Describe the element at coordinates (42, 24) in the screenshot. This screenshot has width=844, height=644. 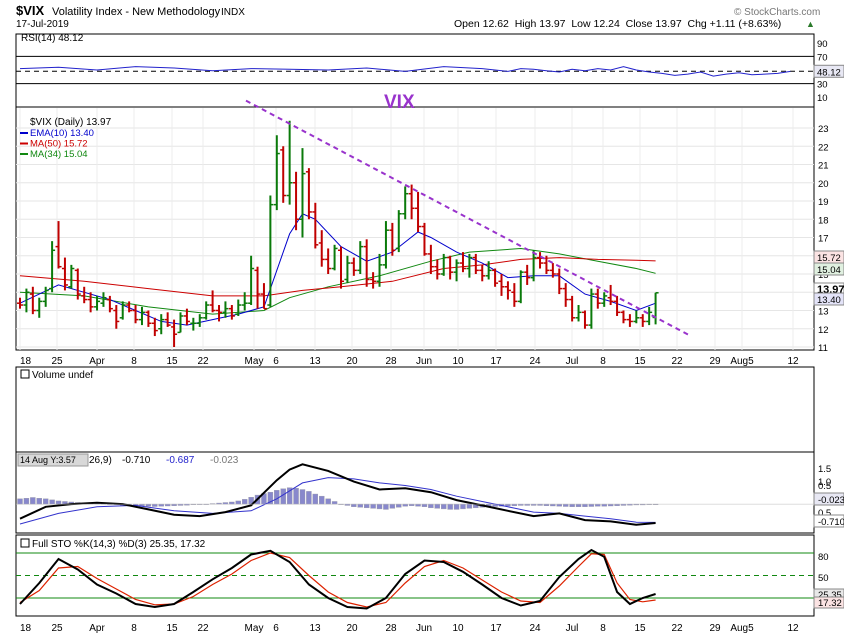
I see `chart-date: 17-Jul-2019` at that location.